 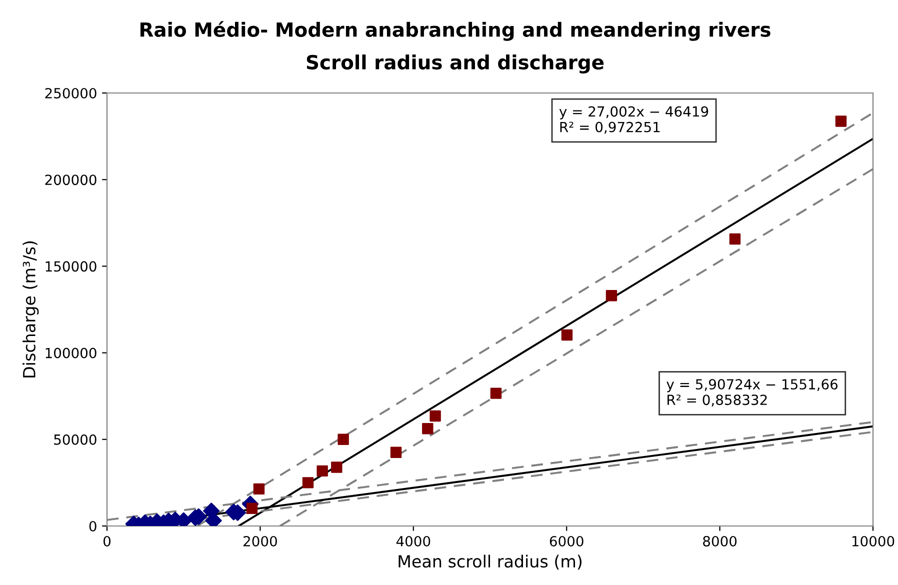 I want to click on y-tick-label: 0, so click(x=92, y=526).